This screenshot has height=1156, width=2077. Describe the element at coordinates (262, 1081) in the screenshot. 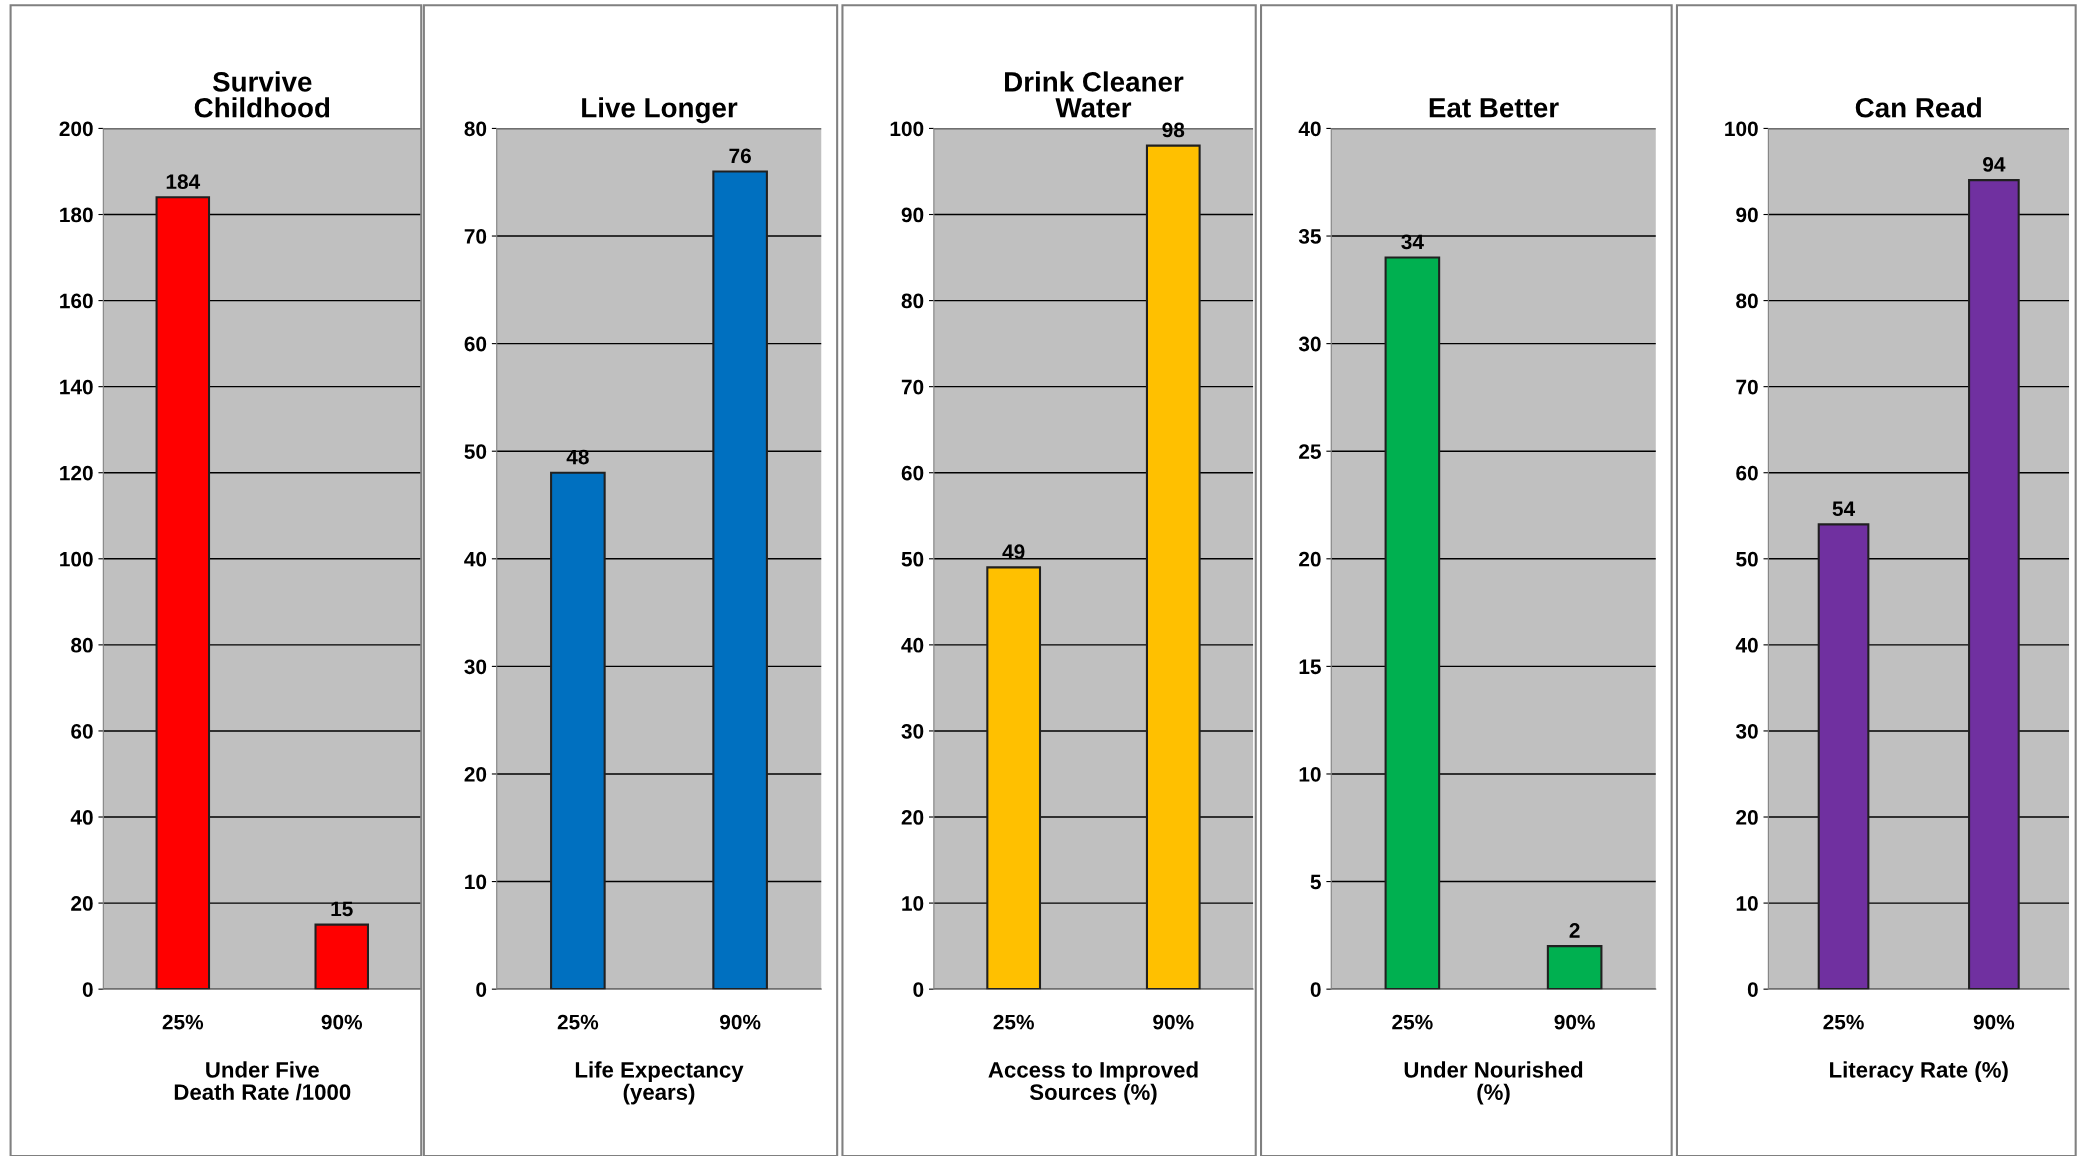

I see `x-axis-title: Under Five Death Rate /1000` at that location.